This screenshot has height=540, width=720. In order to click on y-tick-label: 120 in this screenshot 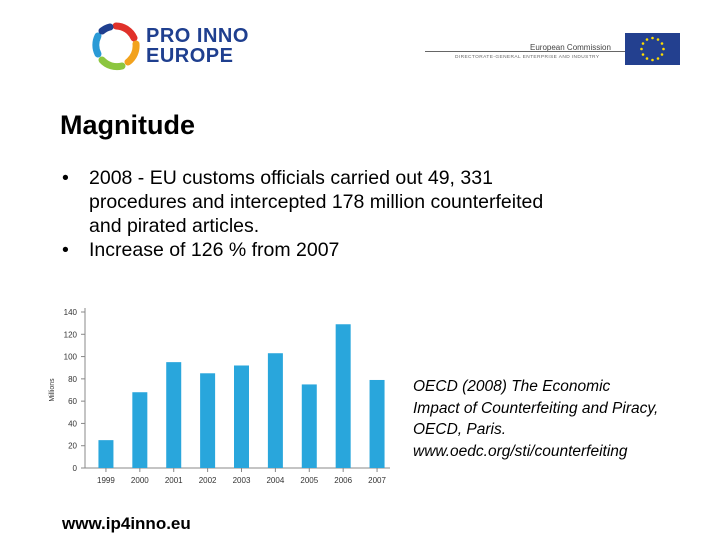, I will do `click(71, 334)`.